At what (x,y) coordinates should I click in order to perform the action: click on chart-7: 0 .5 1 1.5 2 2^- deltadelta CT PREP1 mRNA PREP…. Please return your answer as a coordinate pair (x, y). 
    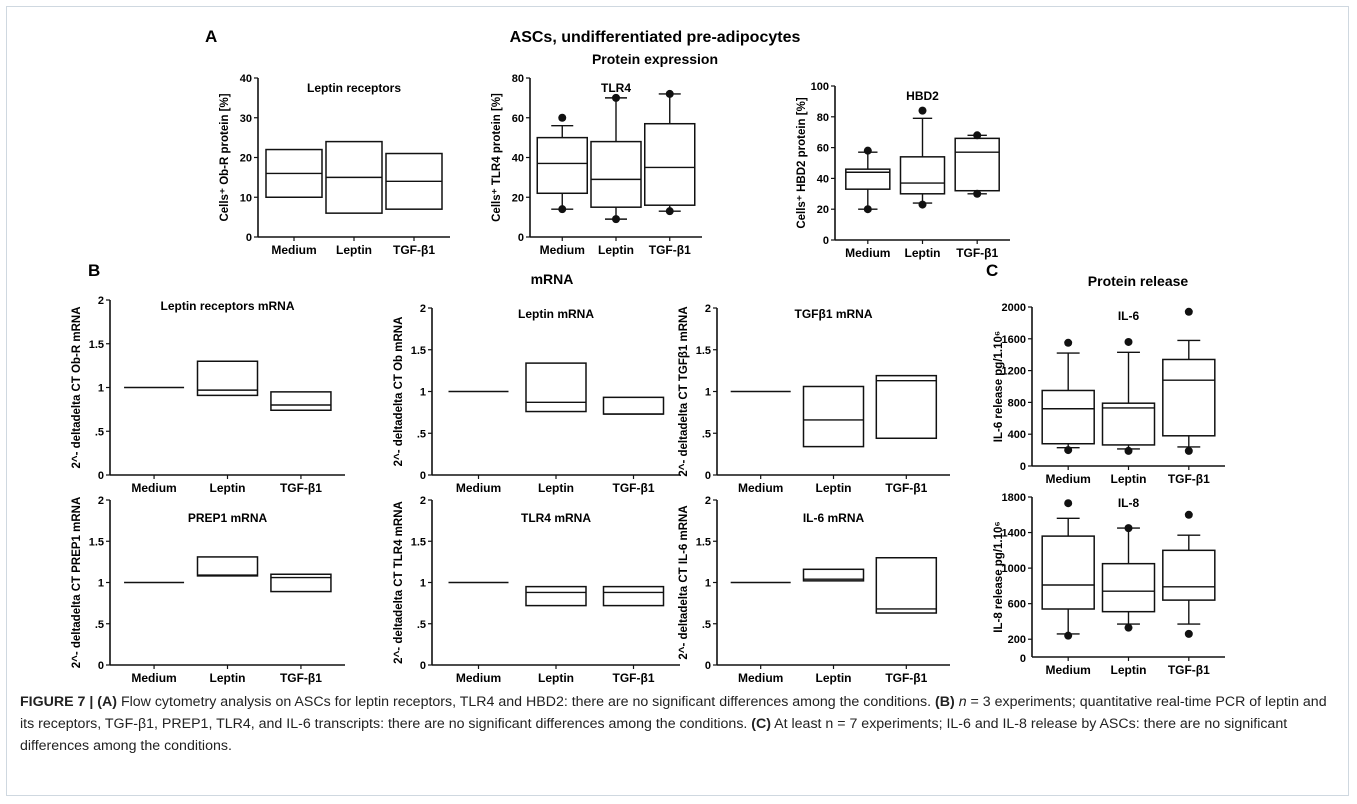
    Looking at the image, I should click on (208, 590).